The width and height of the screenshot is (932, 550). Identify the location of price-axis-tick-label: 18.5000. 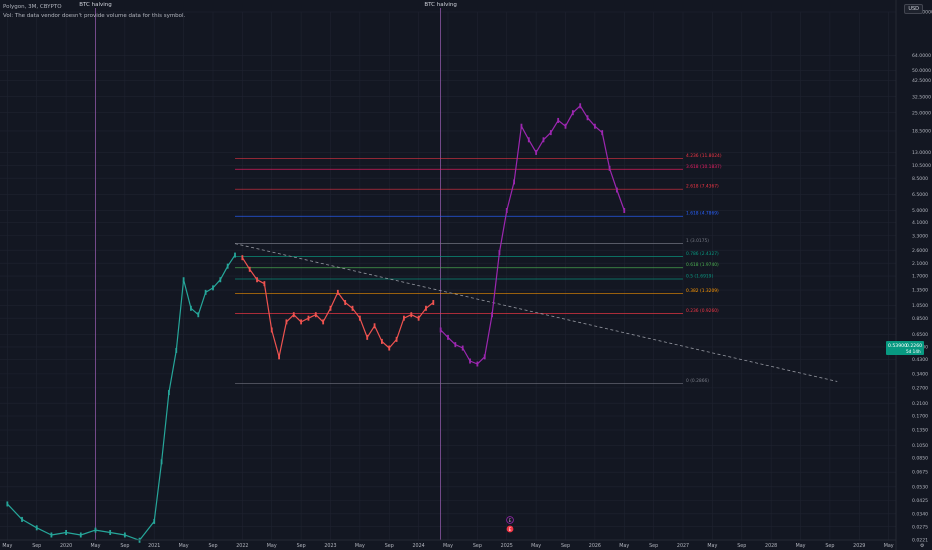
(921, 132).